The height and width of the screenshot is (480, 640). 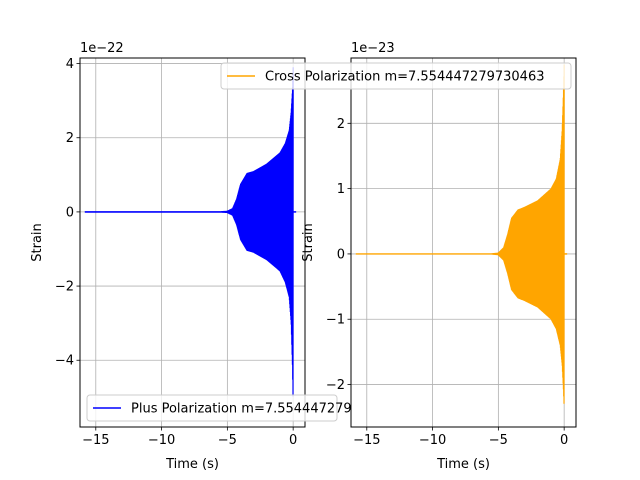 What do you see at coordinates (404, 77) in the screenshot?
I see `legend-label: Cross Polarization m=7.554447279730463` at bounding box center [404, 77].